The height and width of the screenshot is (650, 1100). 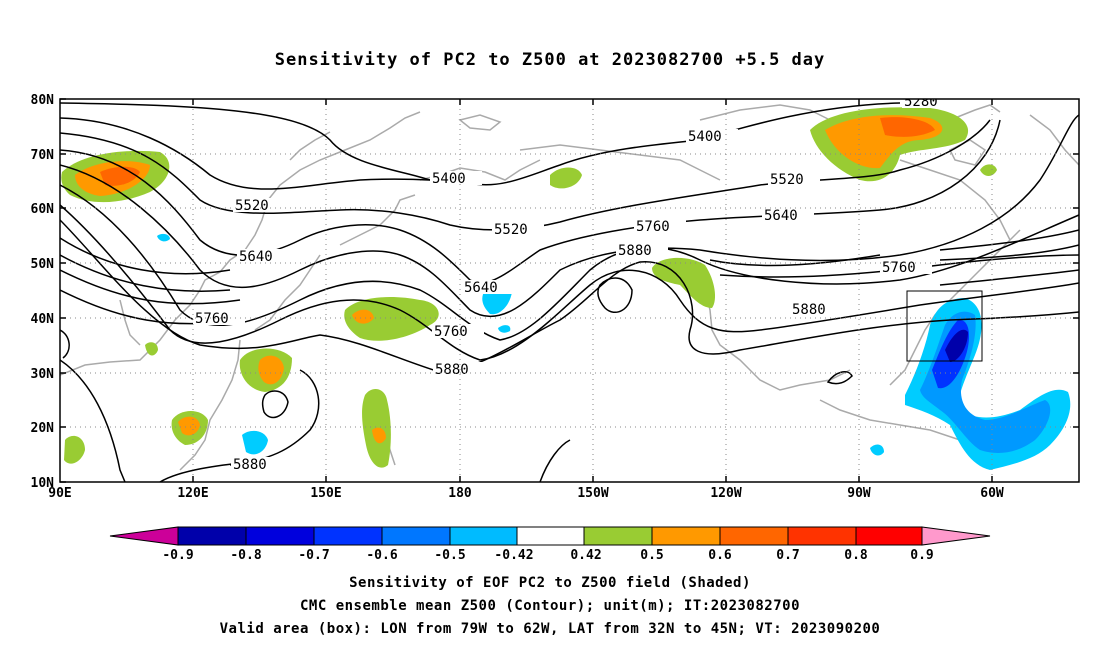 What do you see at coordinates (43, 374) in the screenshot?
I see `lat-tick-label: 30N` at bounding box center [43, 374].